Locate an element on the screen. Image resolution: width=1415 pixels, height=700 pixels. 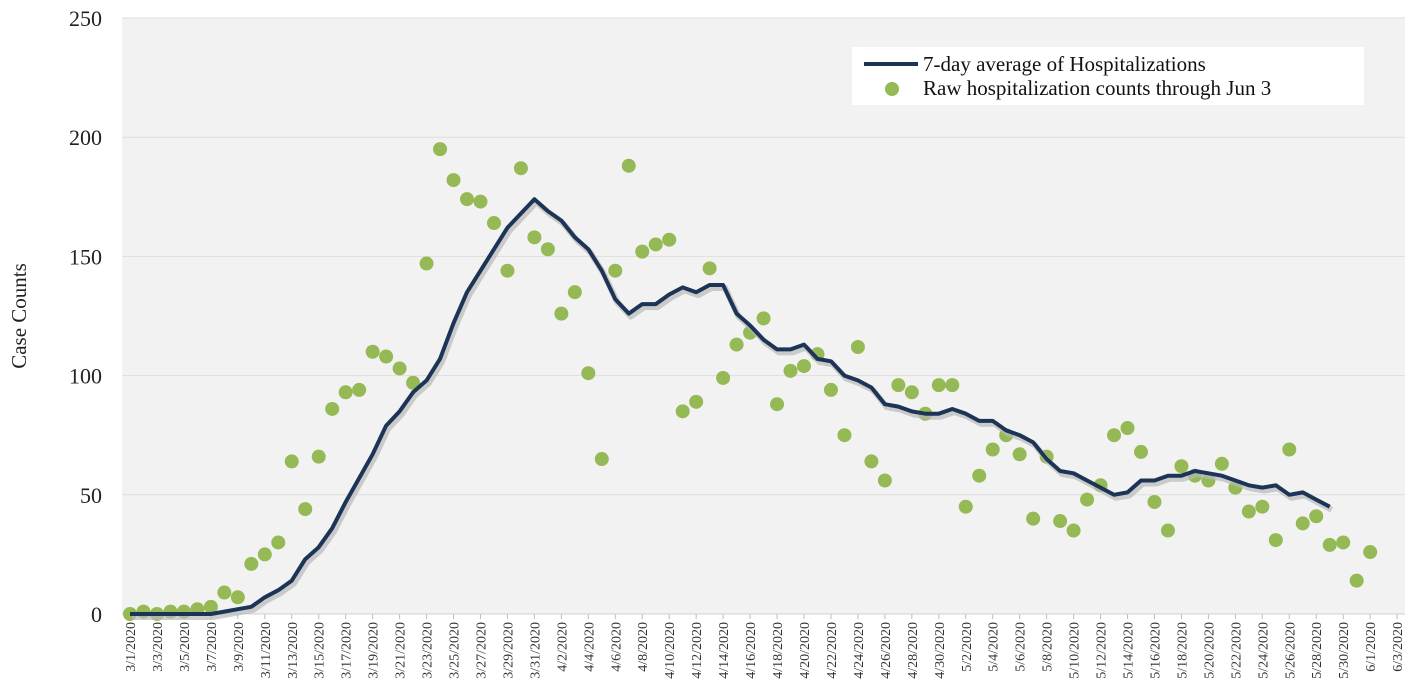
x-tick-label: 4/14/2020 is located at coordinates (724, 650).